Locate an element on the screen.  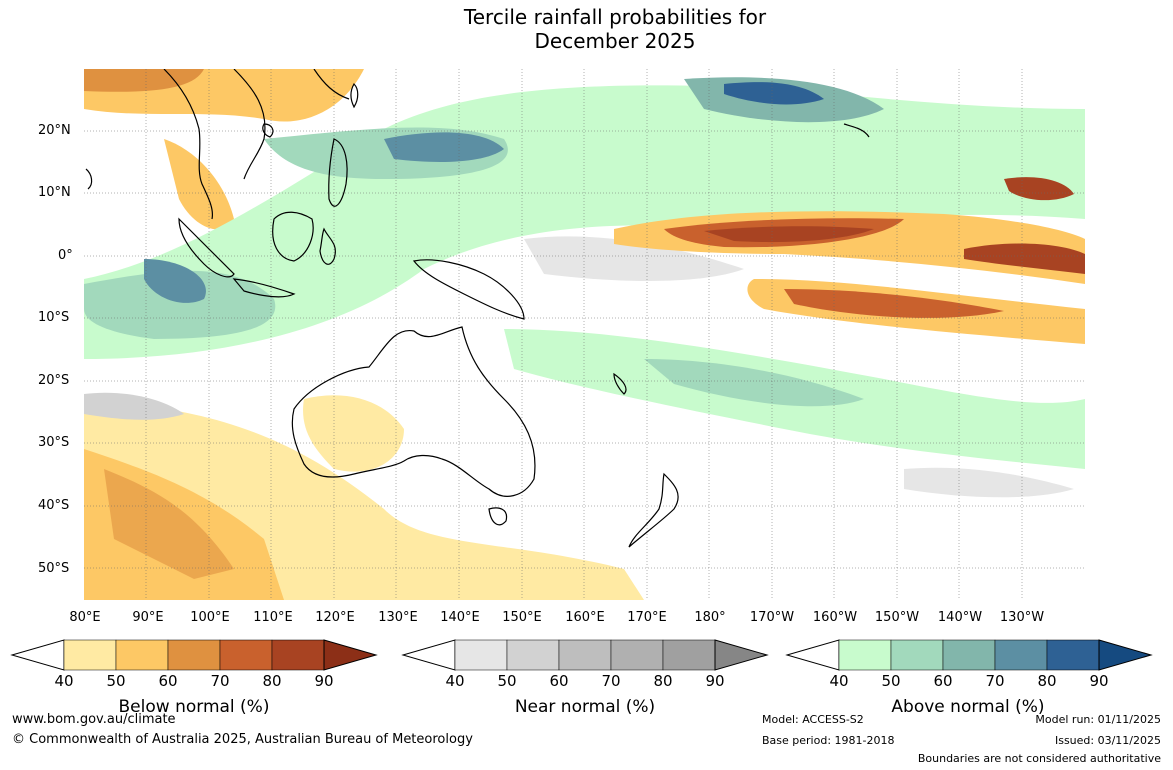
lat-label: 10°N is located at coordinates (54, 192).